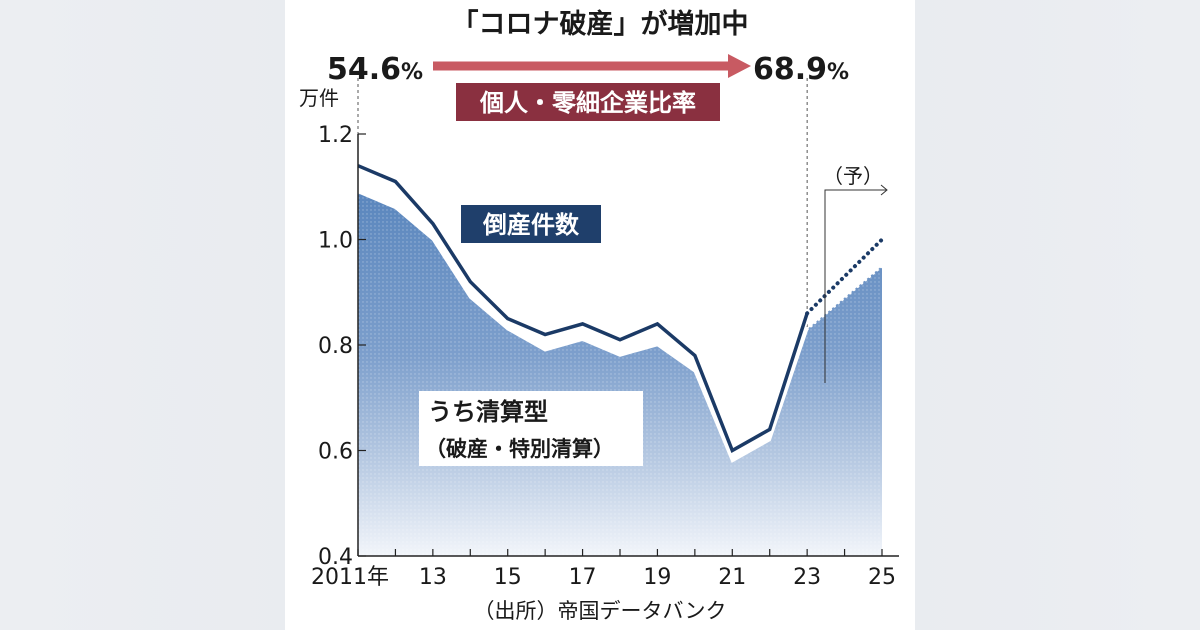 The width and height of the screenshot is (1200, 630). Describe the element at coordinates (364, 69) in the screenshot. I see `ratio-start-value: 54.6` at that location.